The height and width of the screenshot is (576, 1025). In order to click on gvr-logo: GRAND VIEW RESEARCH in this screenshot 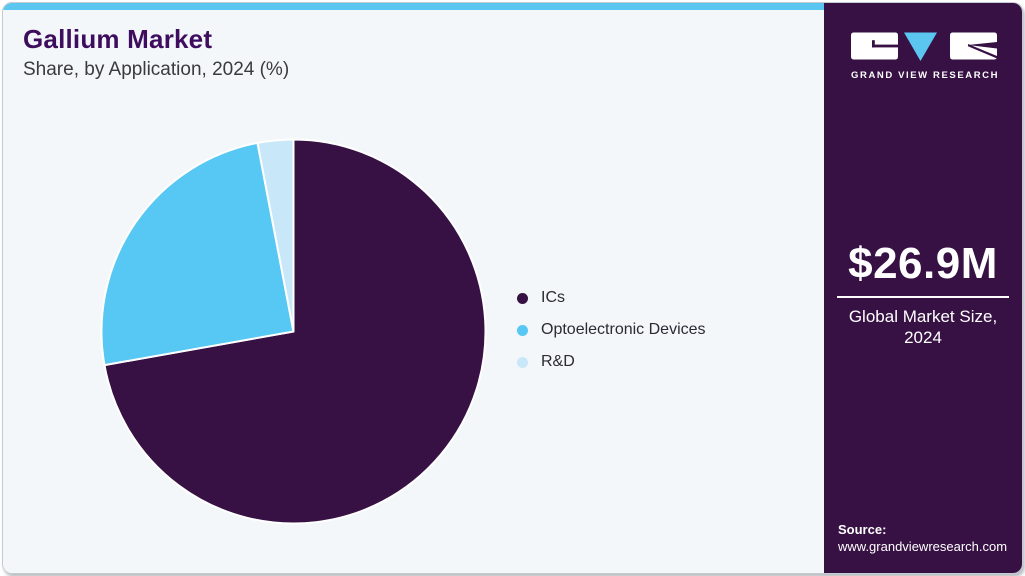, I will do `click(925, 56)`.